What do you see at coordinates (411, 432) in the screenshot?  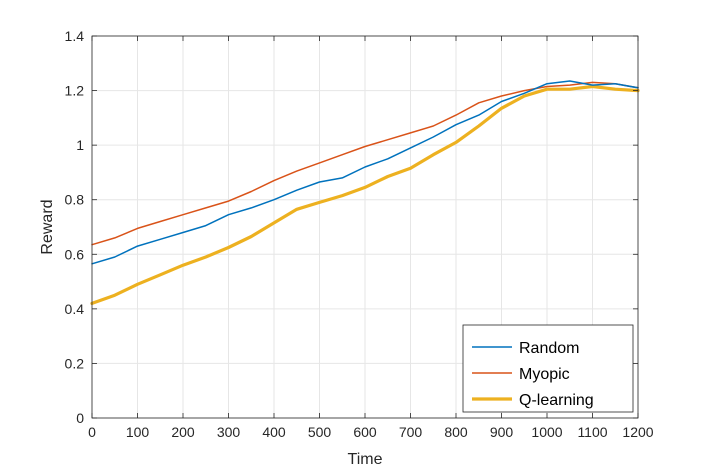 I see `x-tick-label: 700` at bounding box center [411, 432].